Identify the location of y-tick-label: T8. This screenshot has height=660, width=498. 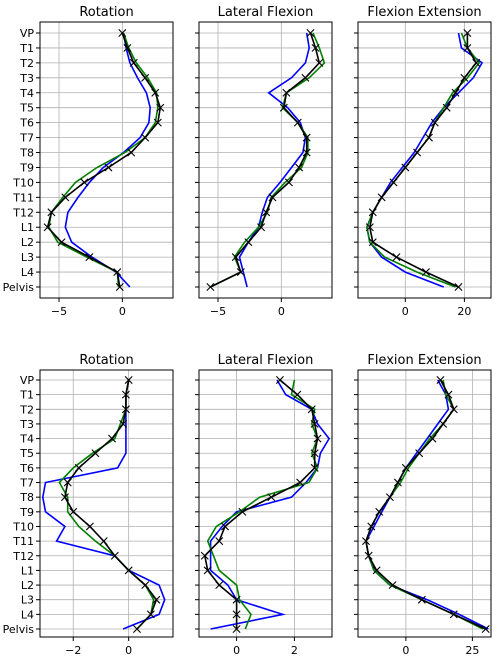
(26, 153).